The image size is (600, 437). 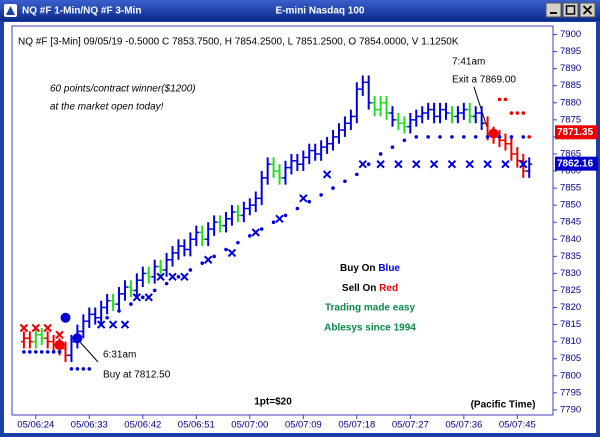 What do you see at coordinates (570, 205) in the screenshot?
I see `y-tick-label: 7850` at bounding box center [570, 205].